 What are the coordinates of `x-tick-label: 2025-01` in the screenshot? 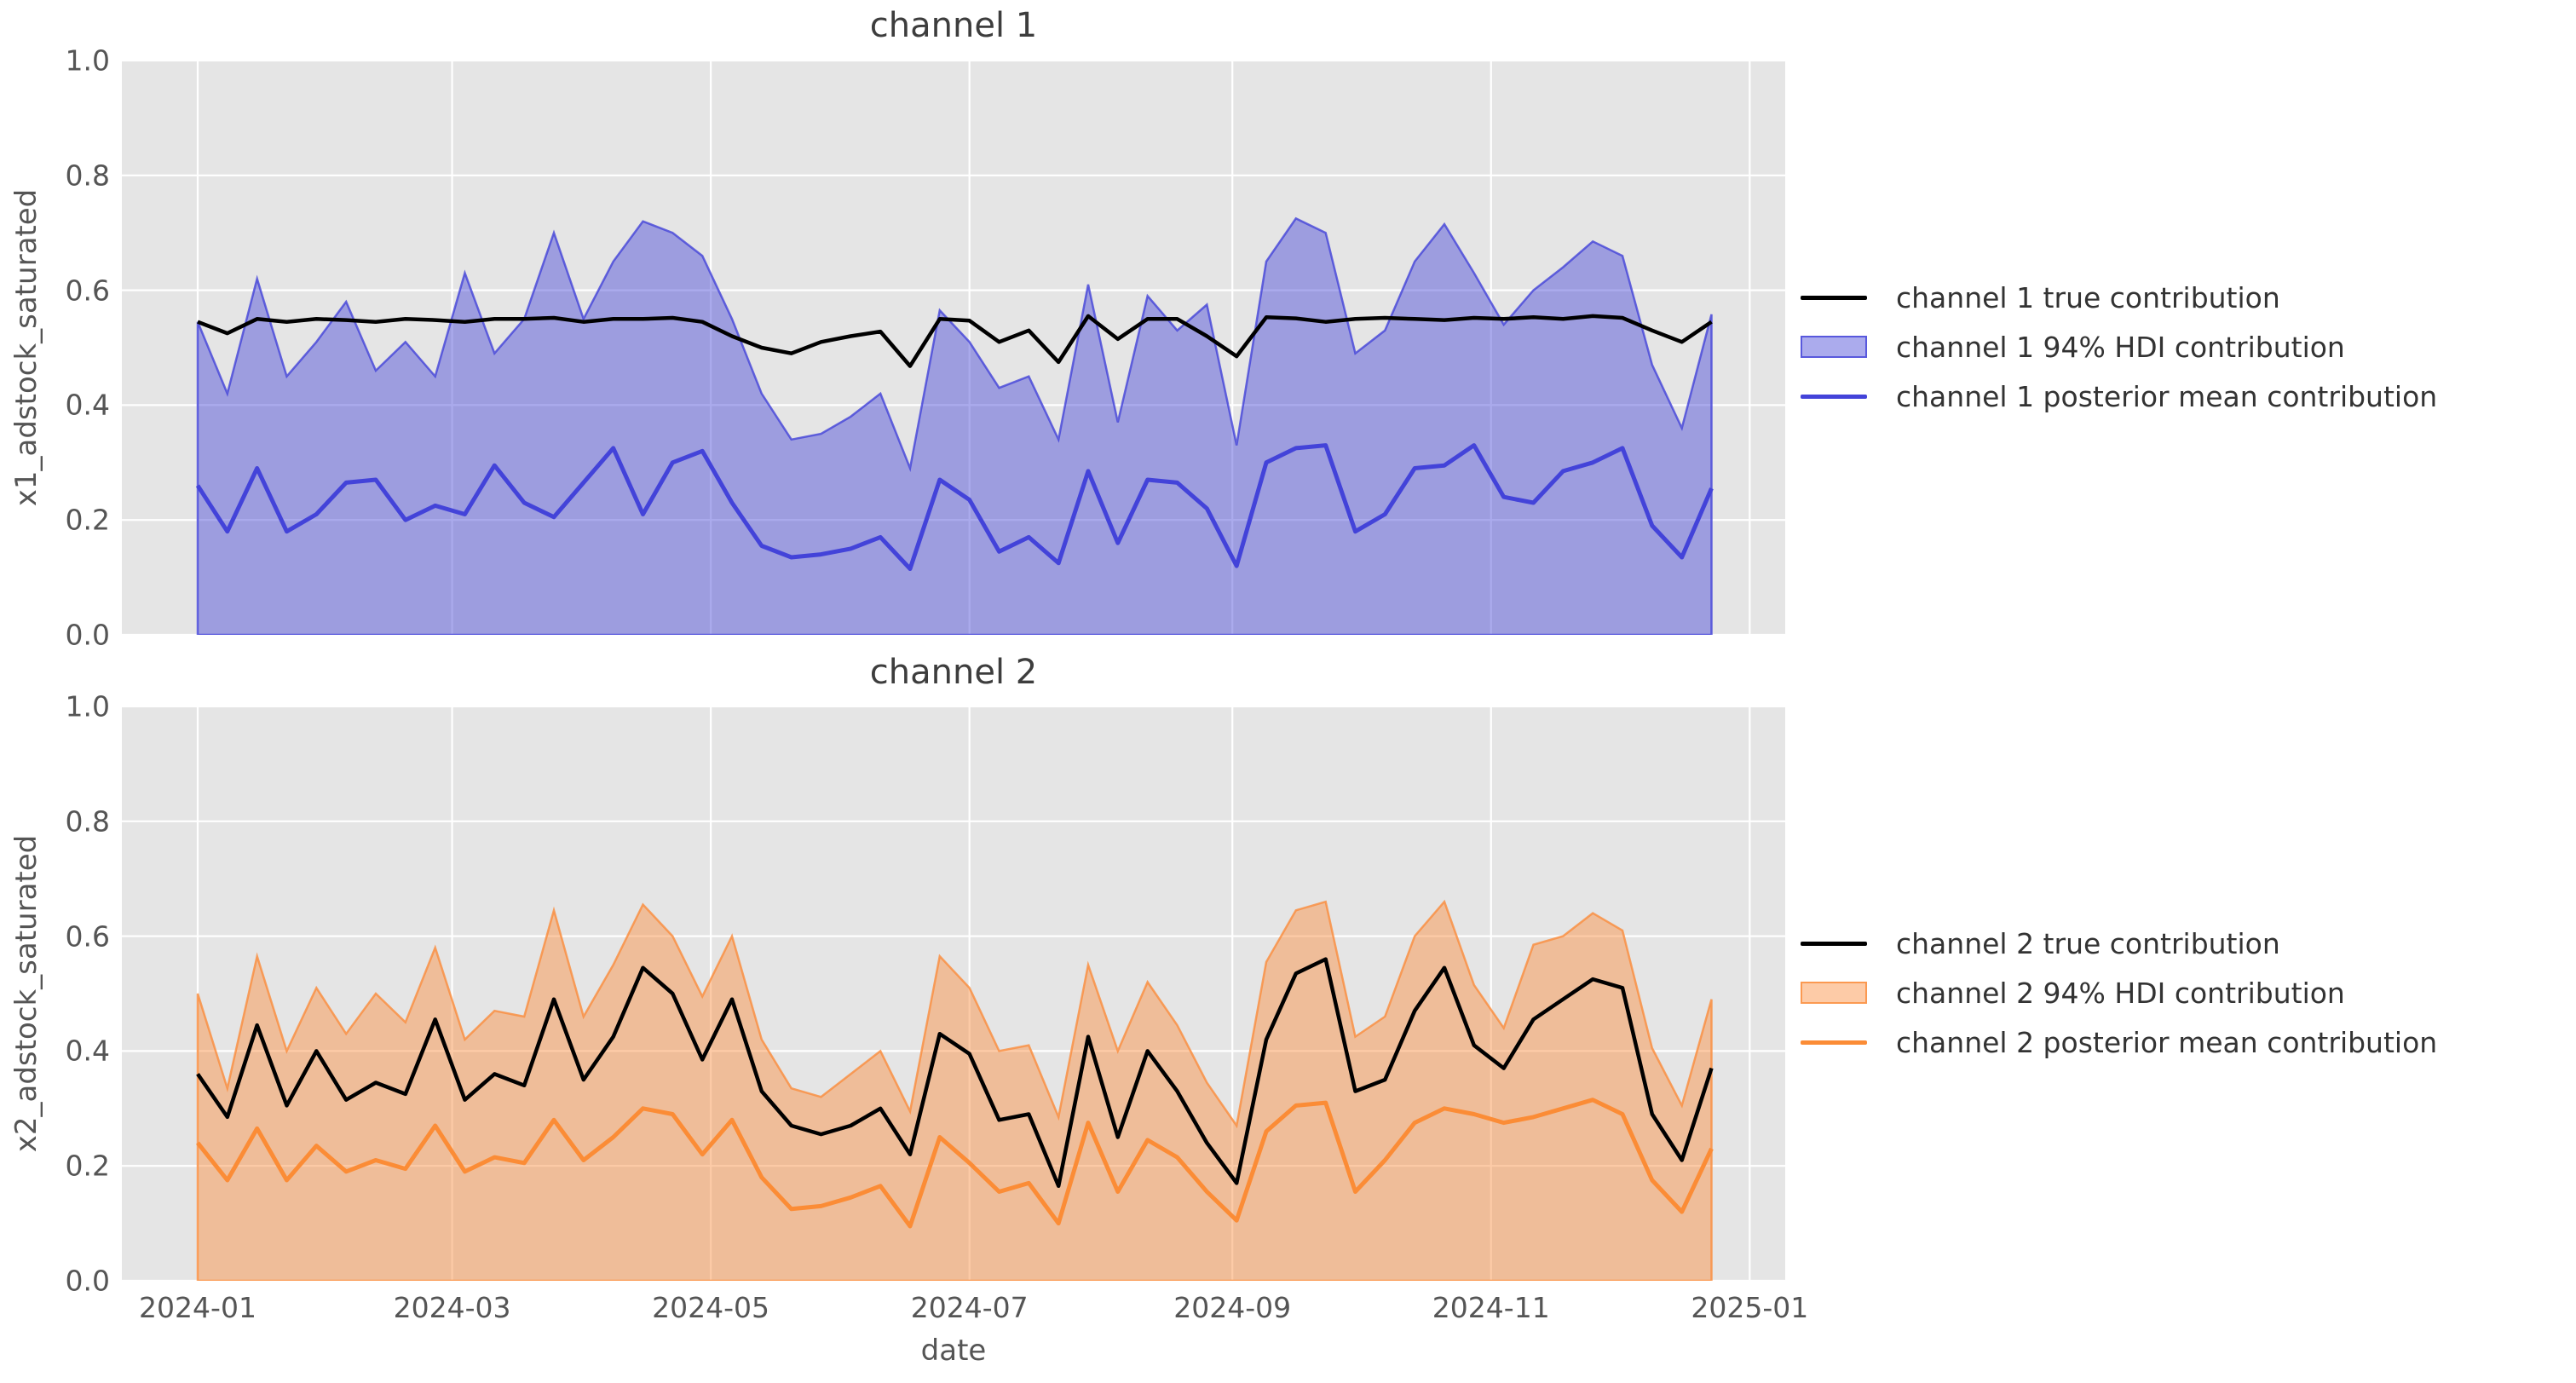 It's located at (1750, 1308).